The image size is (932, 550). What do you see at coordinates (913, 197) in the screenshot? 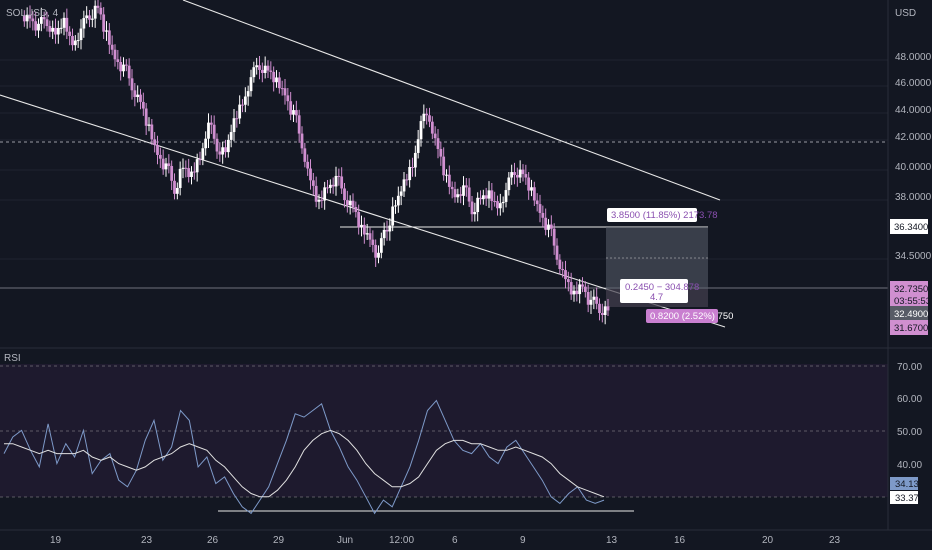
I see `price-tick: 38.0000` at bounding box center [913, 197].